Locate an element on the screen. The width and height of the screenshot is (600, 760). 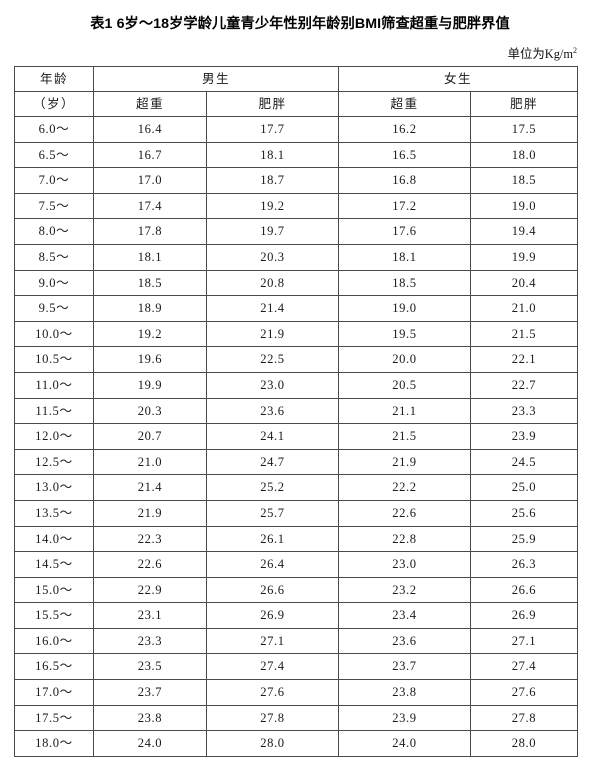
header-boys-obesity: 肥胖 is located at coordinates (272, 104).